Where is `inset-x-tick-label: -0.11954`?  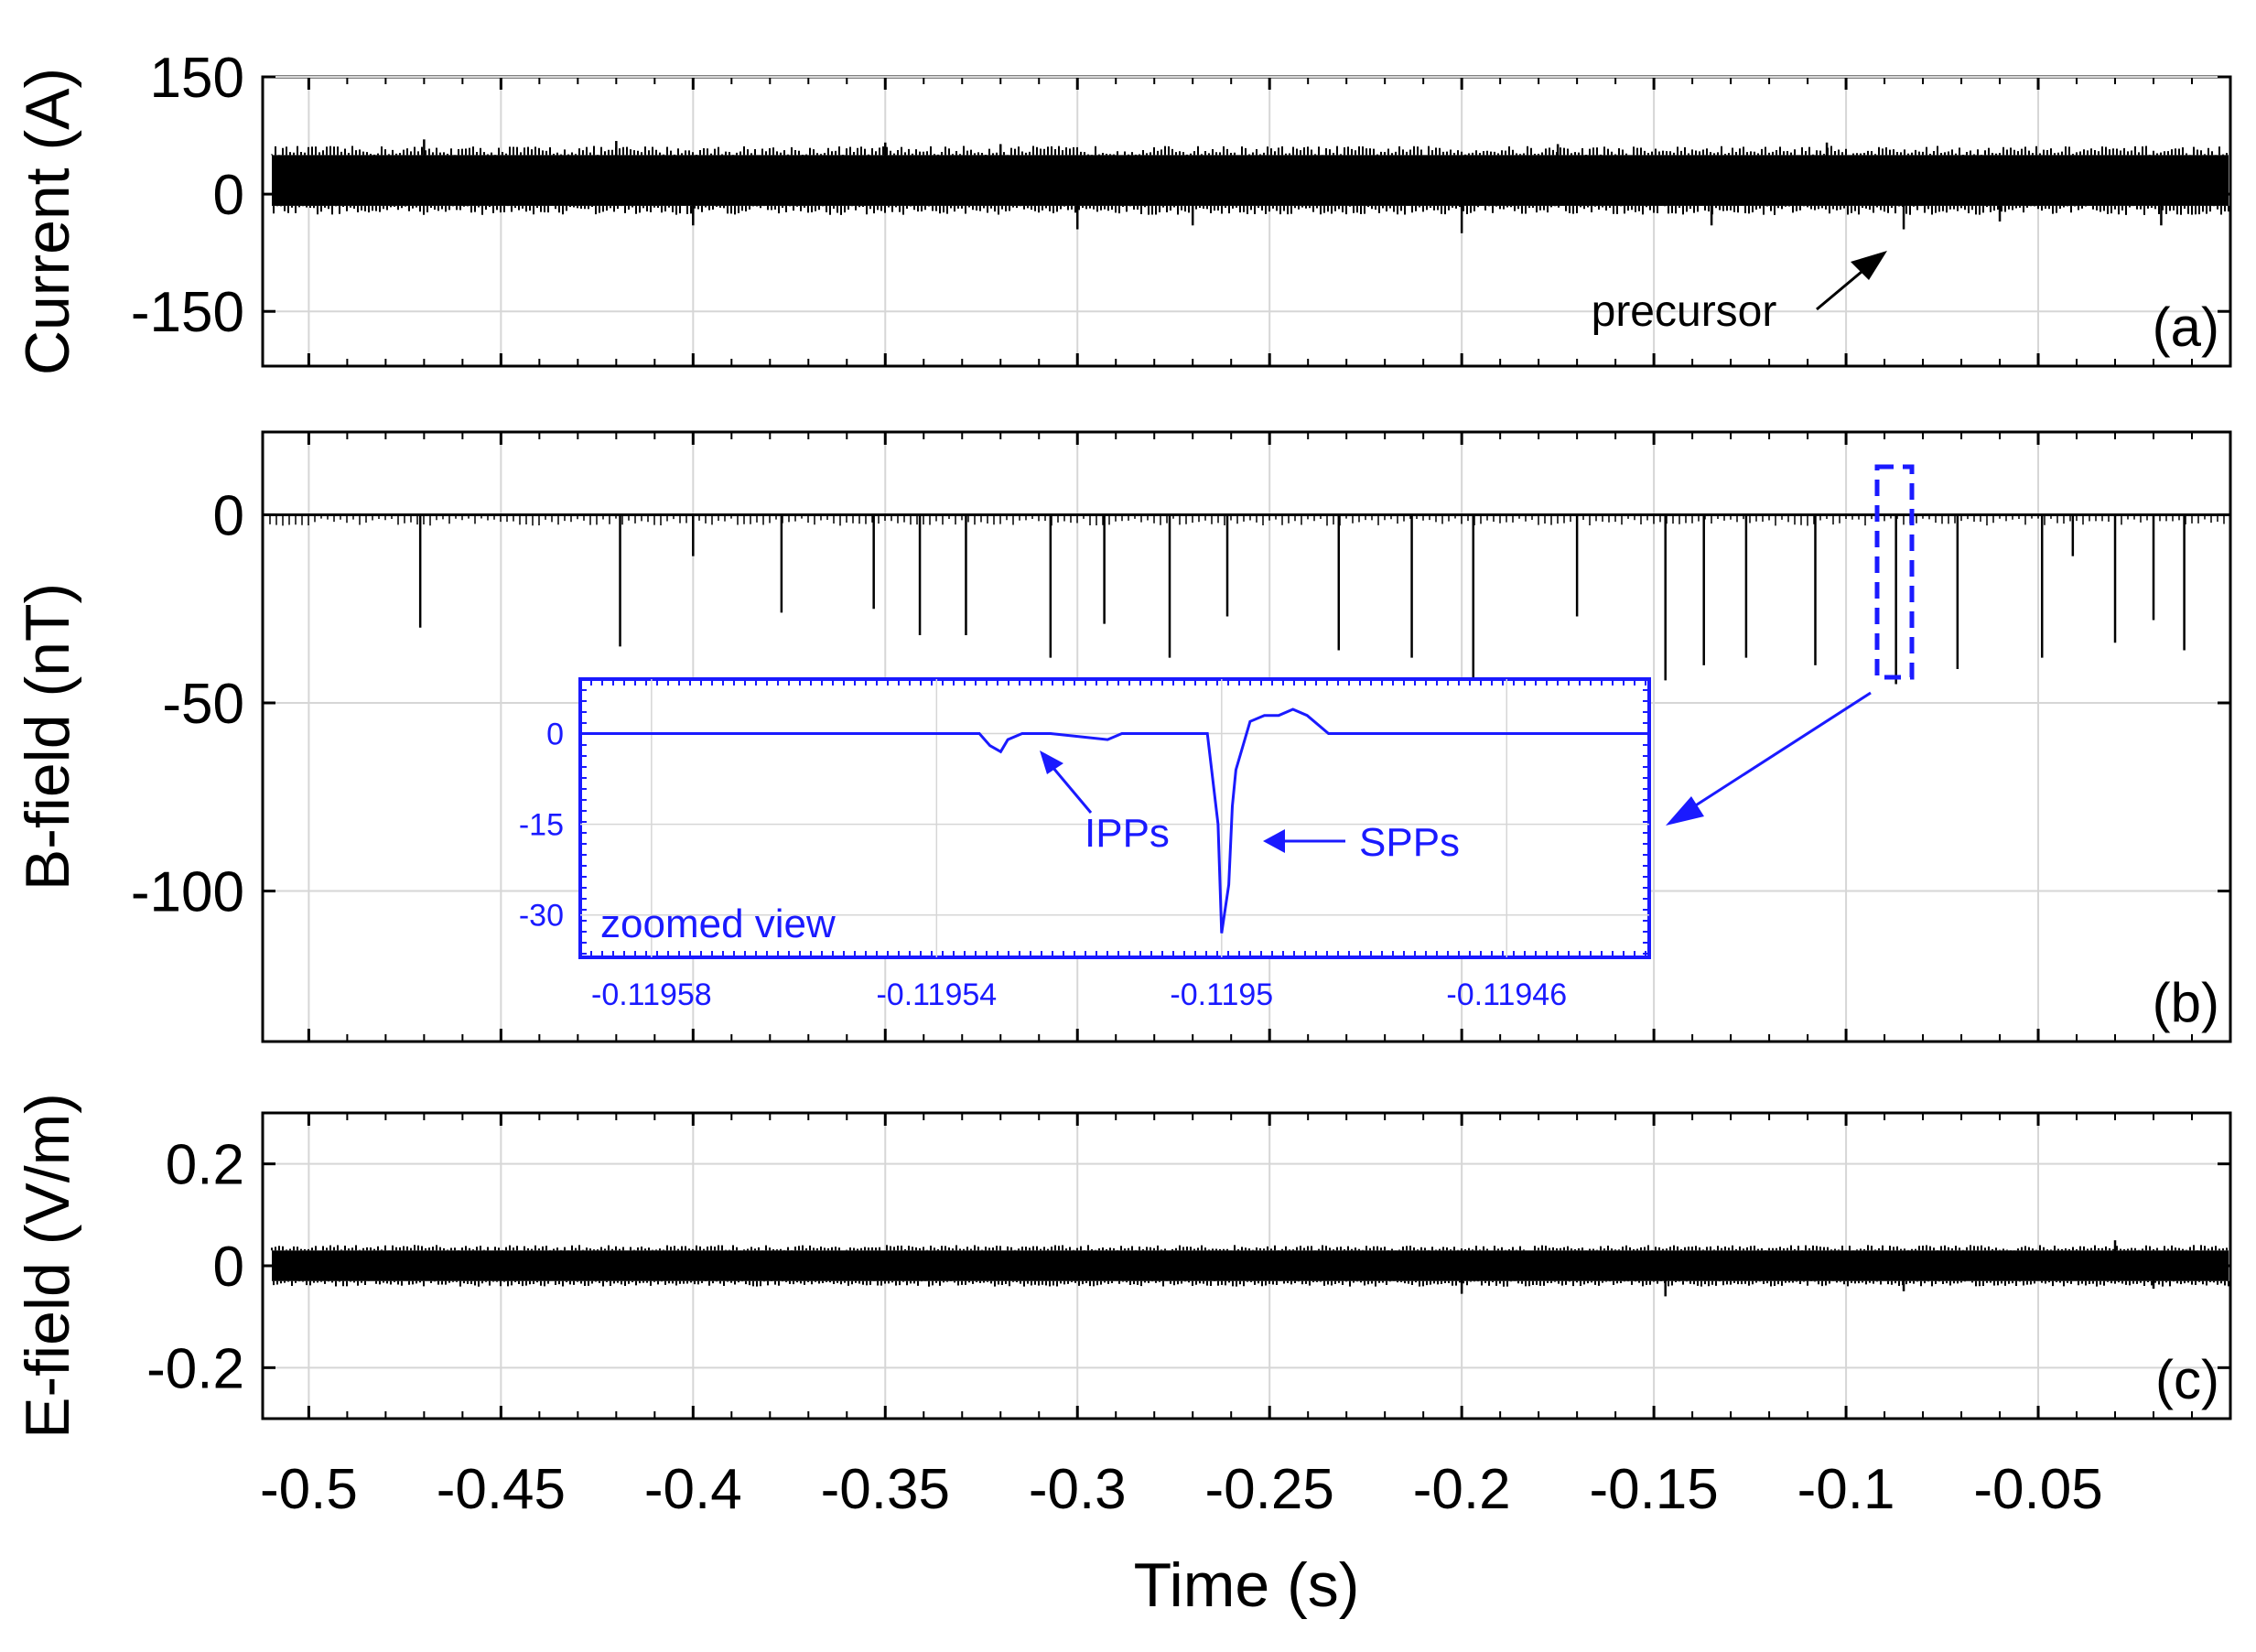 inset-x-tick-label: -0.11954 is located at coordinates (936, 994).